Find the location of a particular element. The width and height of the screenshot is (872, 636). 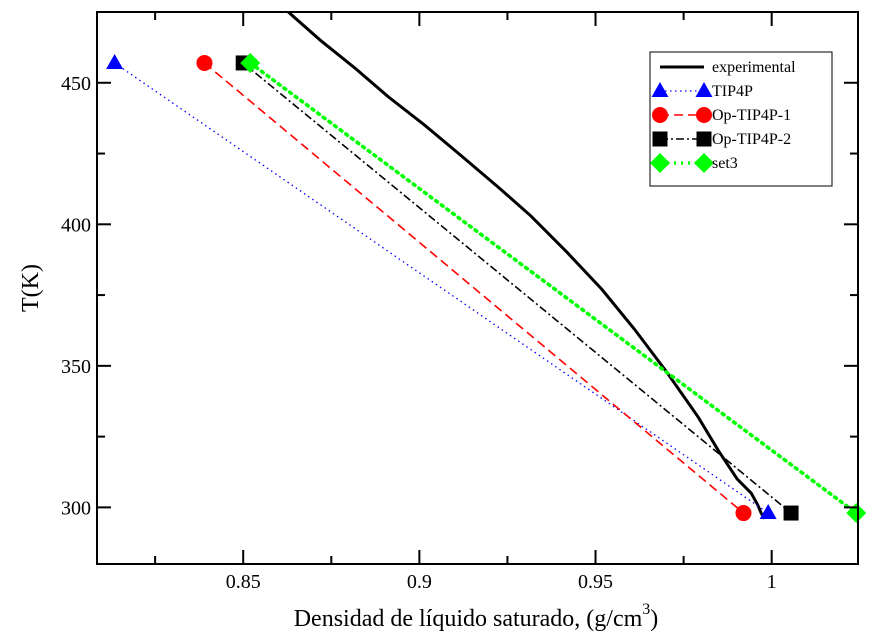

legend-box is located at coordinates (741, 119).